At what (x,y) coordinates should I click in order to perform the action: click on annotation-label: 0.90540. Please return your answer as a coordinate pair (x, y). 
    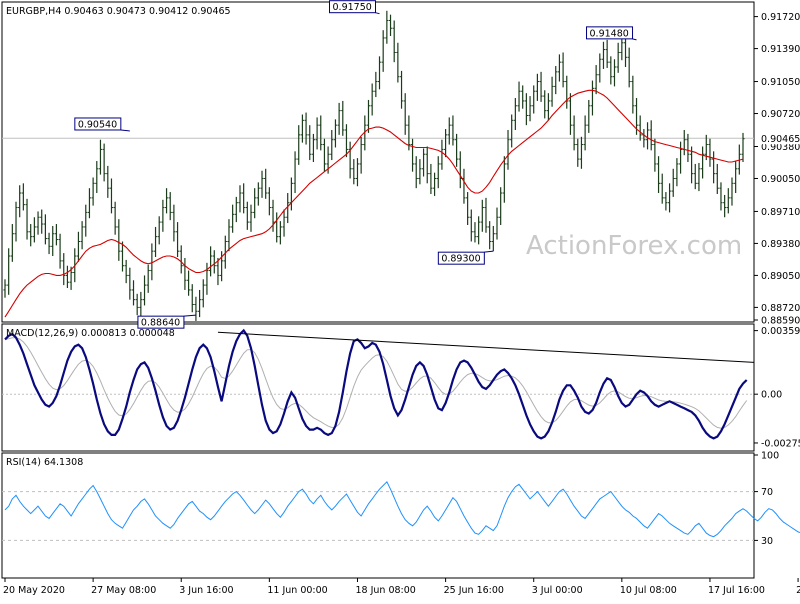
    Looking at the image, I should click on (97, 124).